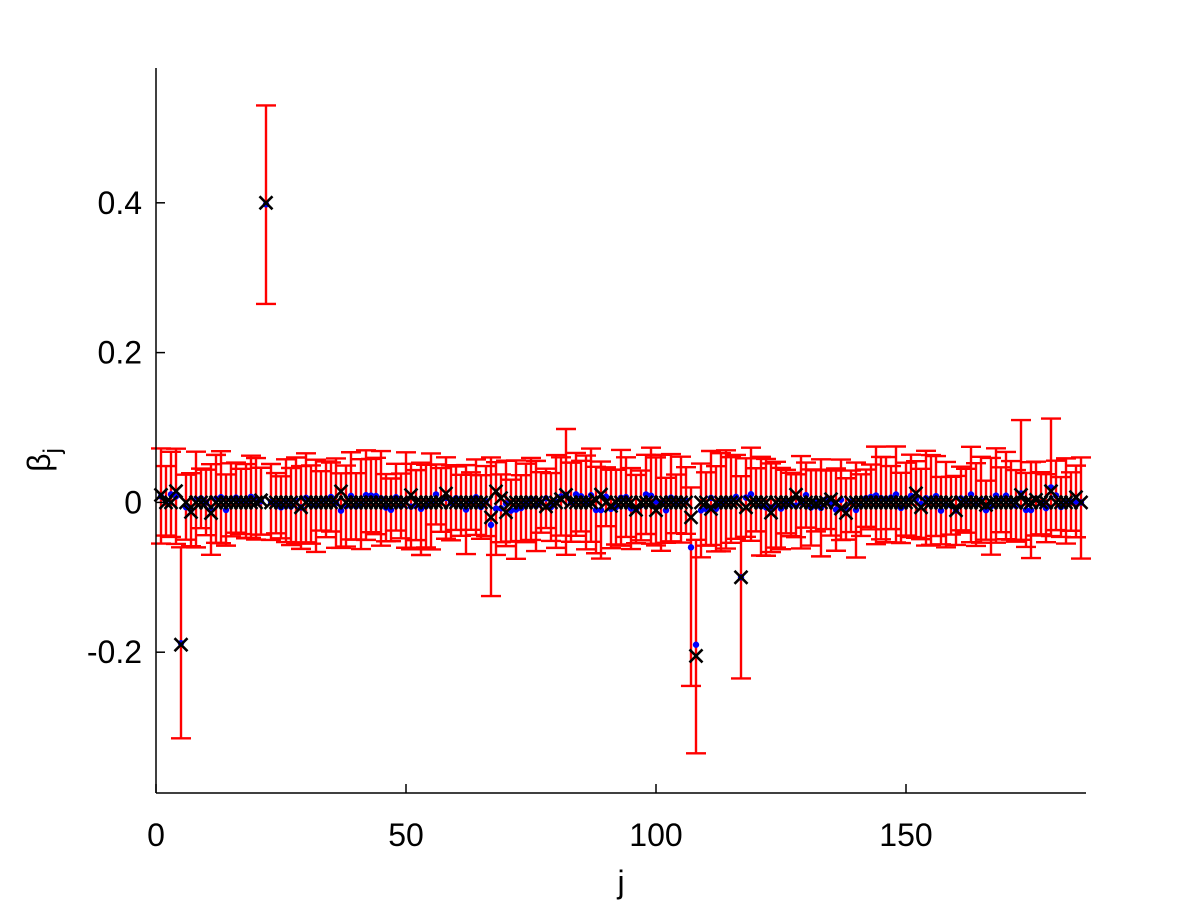  Describe the element at coordinates (39, 462) in the screenshot. I see `y-axis-label-main: β` at that location.